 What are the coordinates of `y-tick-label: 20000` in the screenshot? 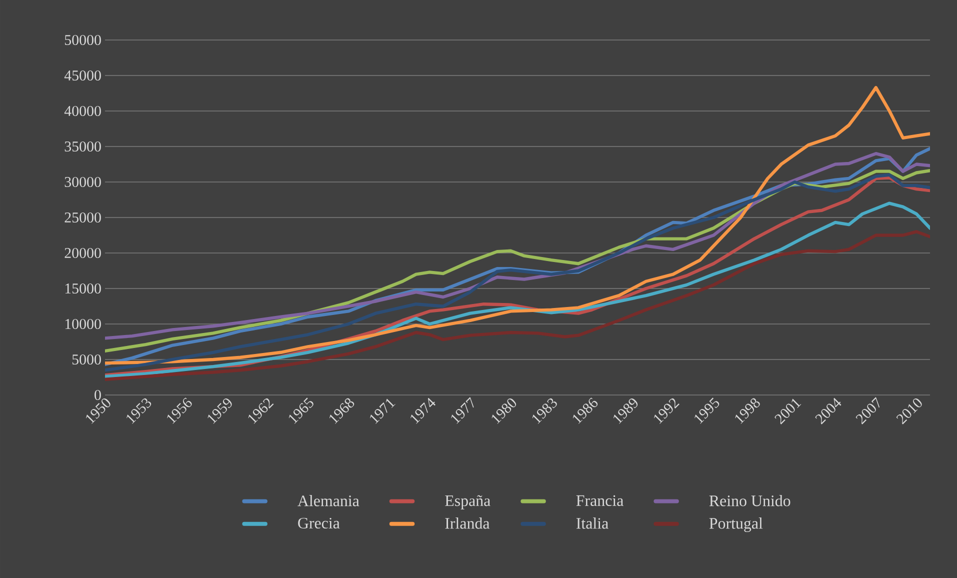 It's located at (82, 253).